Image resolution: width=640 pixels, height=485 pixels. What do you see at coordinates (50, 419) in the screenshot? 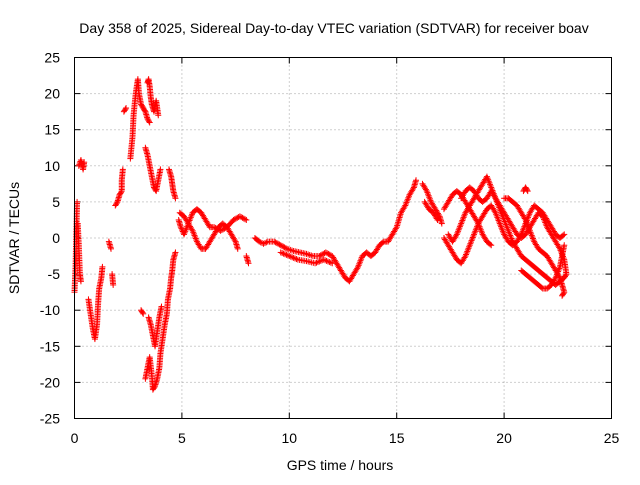
I see `y-tick-label: -25` at bounding box center [50, 419].